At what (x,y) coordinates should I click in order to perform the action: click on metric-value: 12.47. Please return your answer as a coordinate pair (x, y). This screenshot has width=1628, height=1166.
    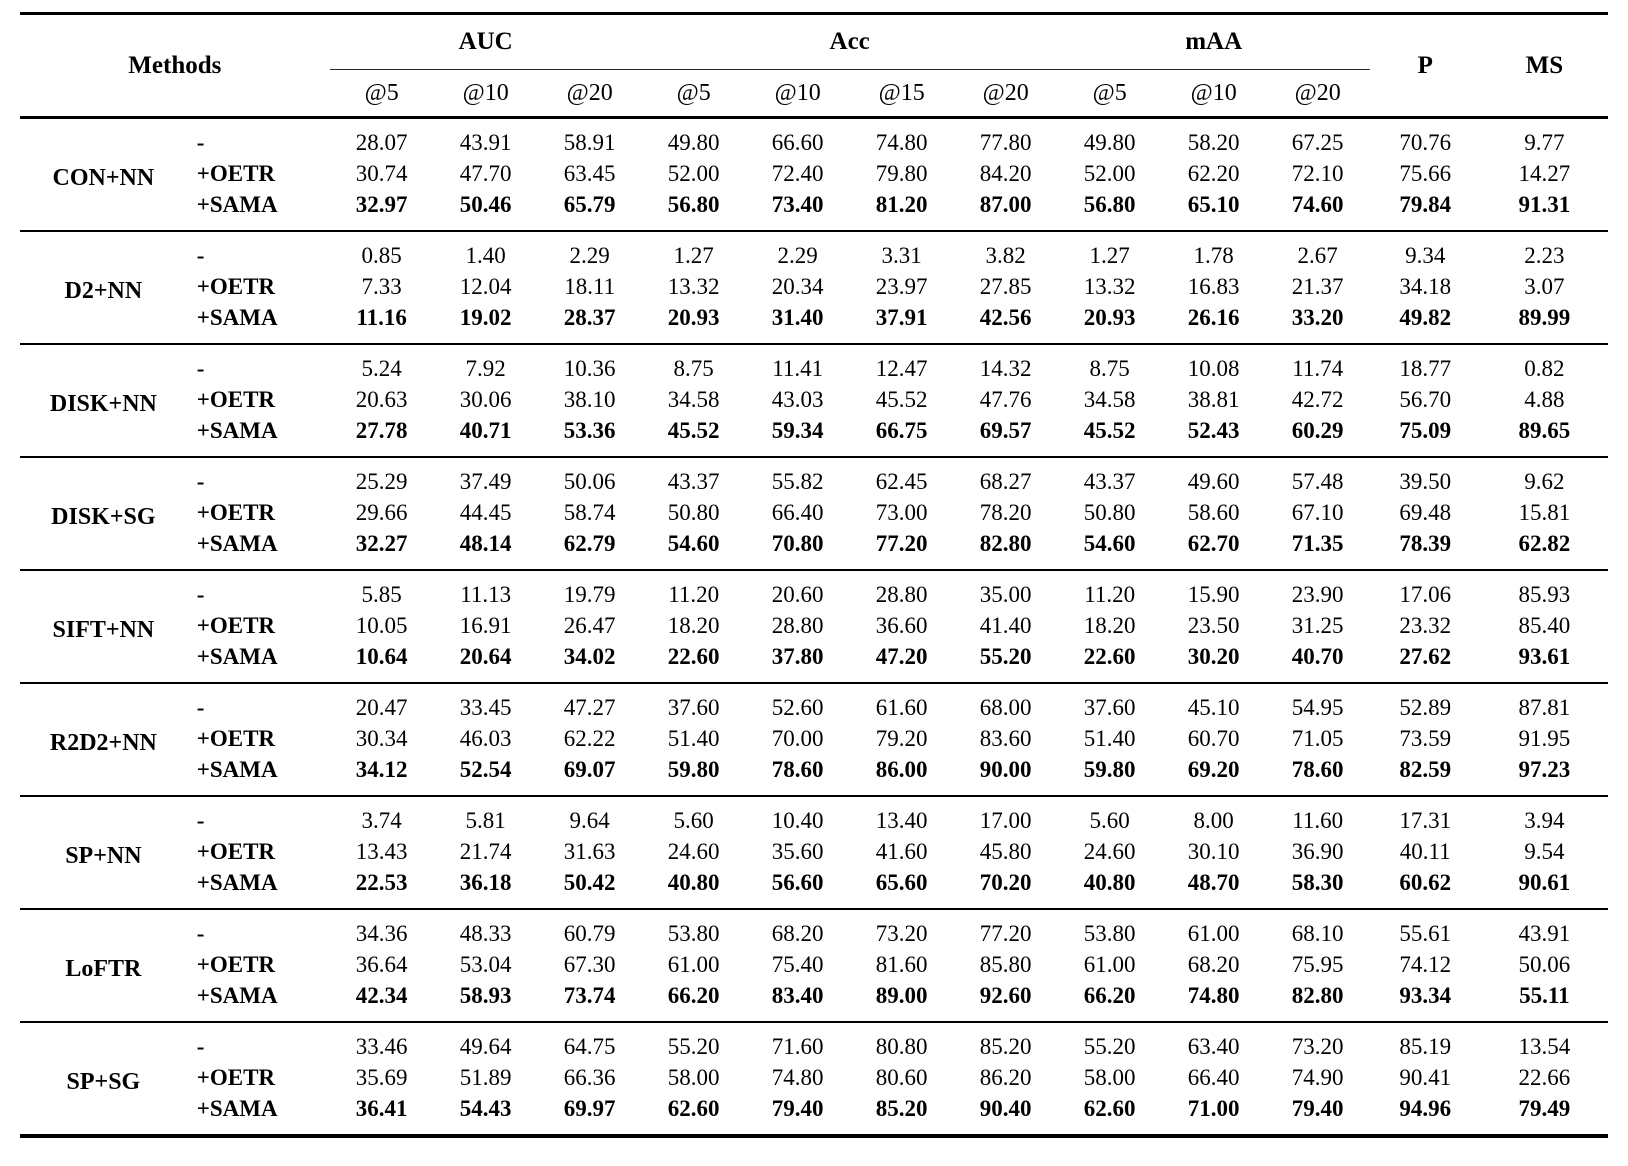
    Looking at the image, I should click on (901, 363).